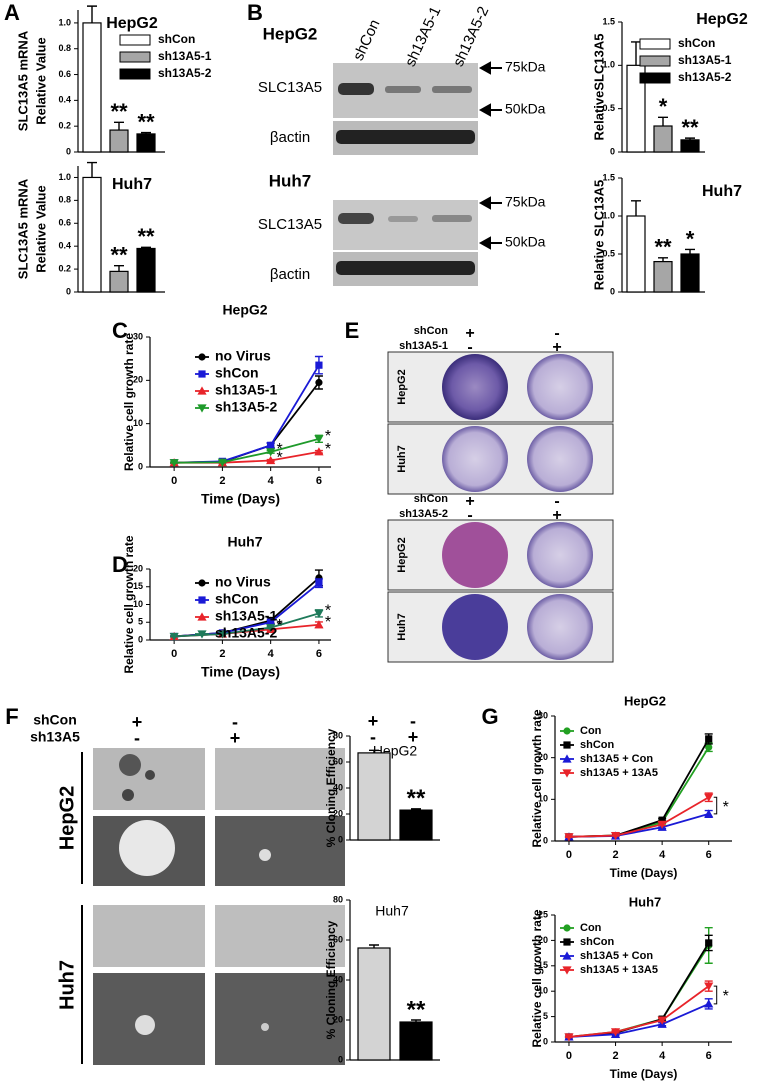 This screenshot has width=761, height=1085. What do you see at coordinates (64, 200) in the screenshot?
I see `y-tick-label: 0.8` at bounding box center [64, 200].